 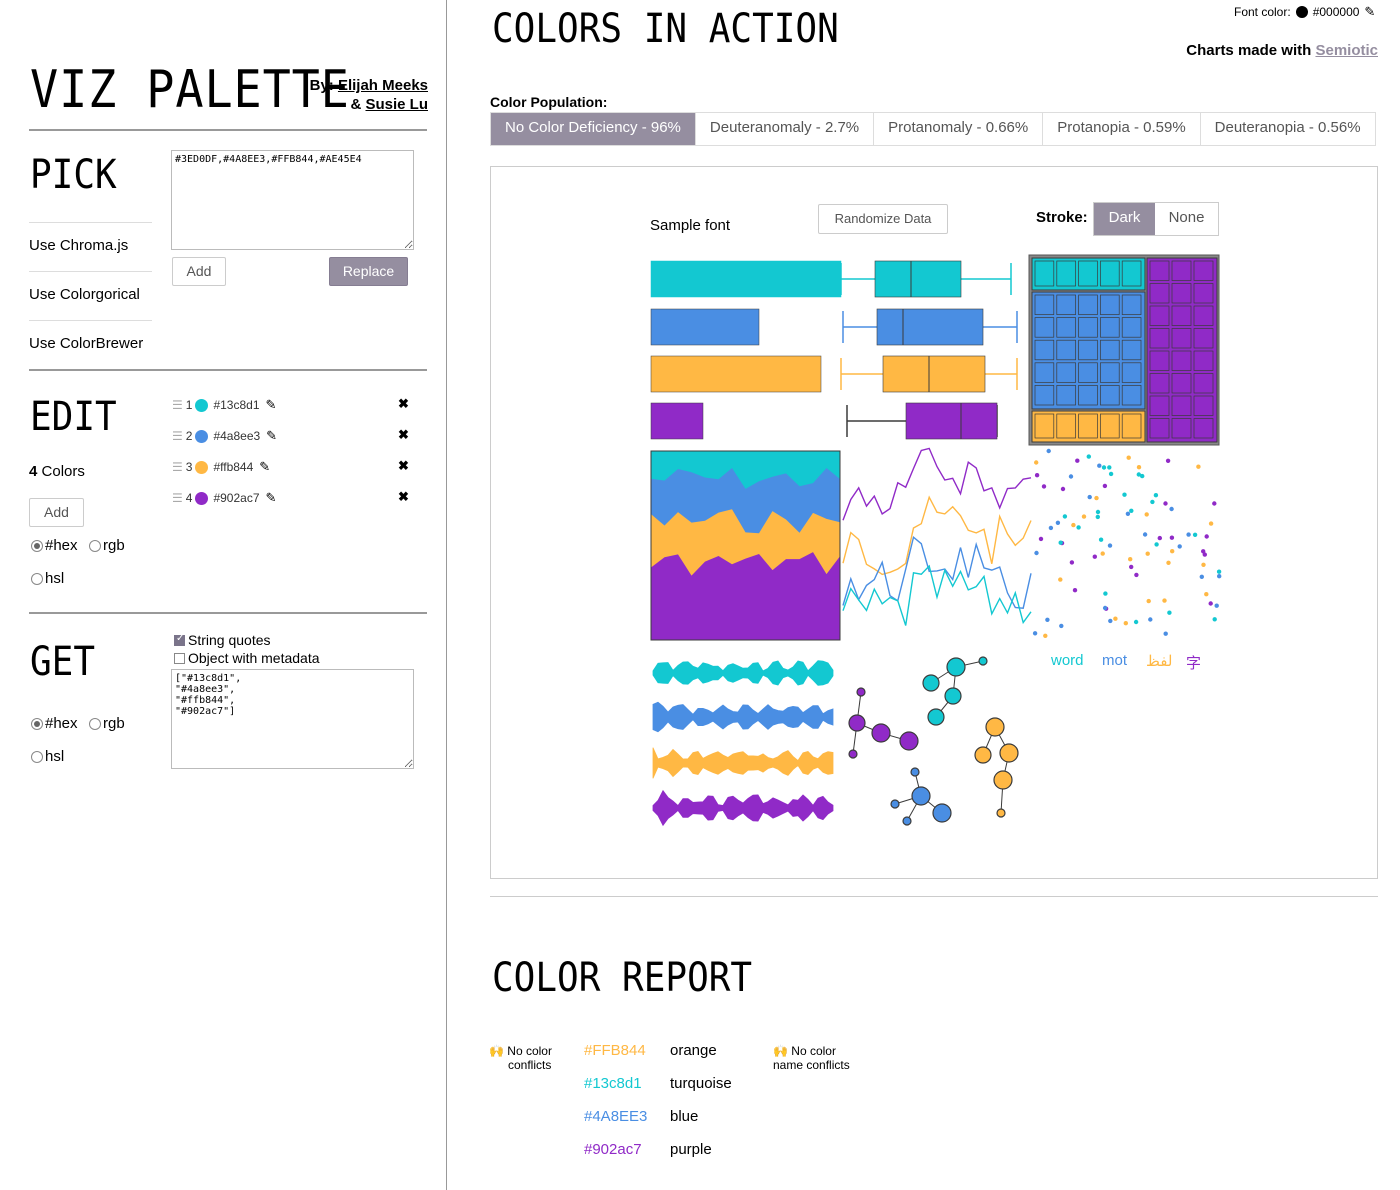 I want to click on pick-palette-input, so click(x=292, y=200).